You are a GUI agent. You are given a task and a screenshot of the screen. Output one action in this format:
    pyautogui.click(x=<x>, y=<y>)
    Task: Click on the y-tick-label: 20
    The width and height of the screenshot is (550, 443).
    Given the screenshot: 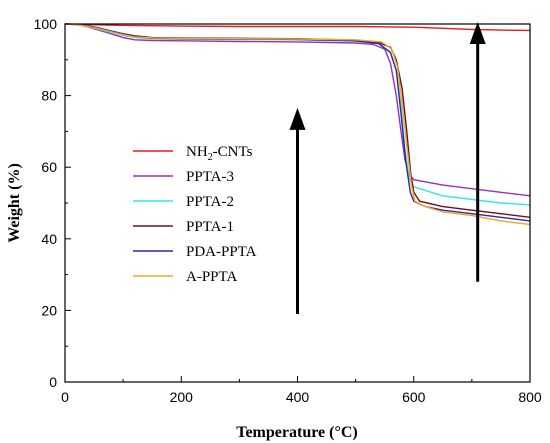 What is the action you would take?
    pyautogui.click(x=49, y=310)
    